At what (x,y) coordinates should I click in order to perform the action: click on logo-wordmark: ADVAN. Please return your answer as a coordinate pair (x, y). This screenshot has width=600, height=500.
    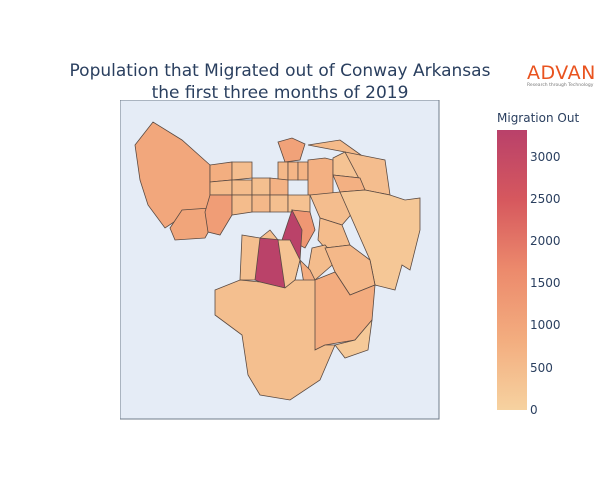
    Looking at the image, I should click on (561, 73).